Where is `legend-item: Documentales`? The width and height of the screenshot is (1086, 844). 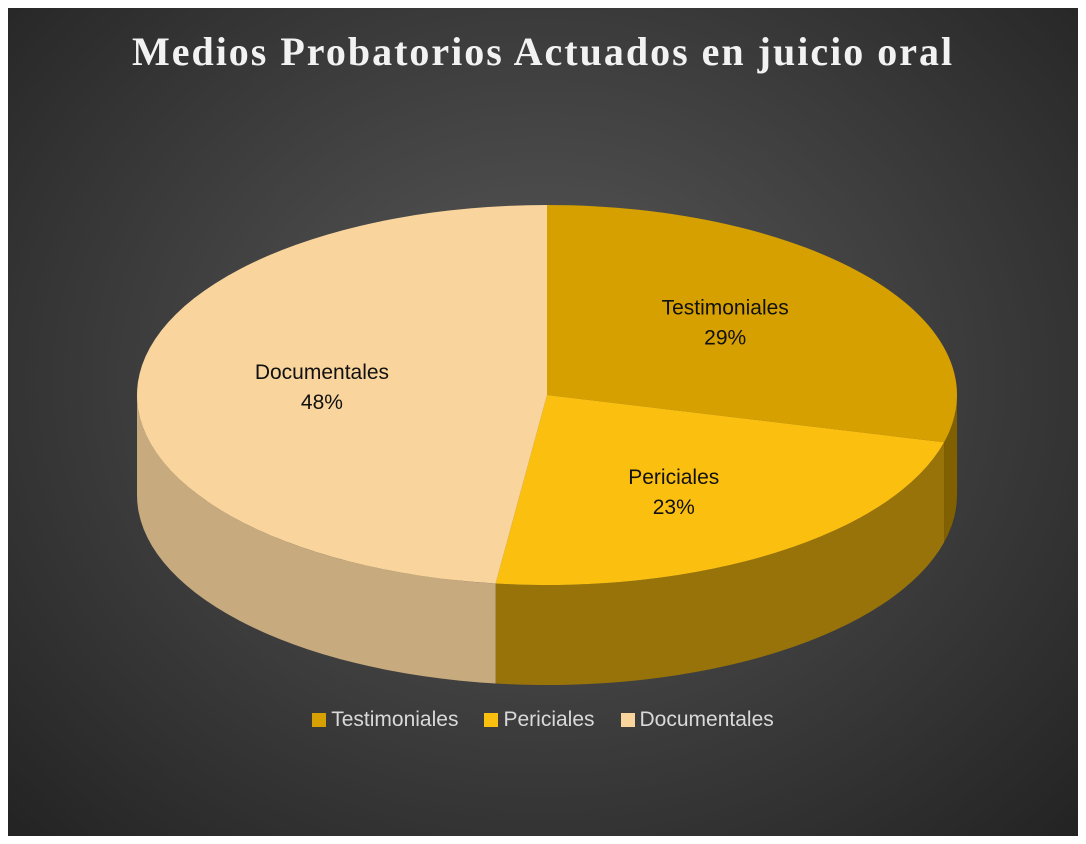 legend-item: Documentales is located at coordinates (697, 720).